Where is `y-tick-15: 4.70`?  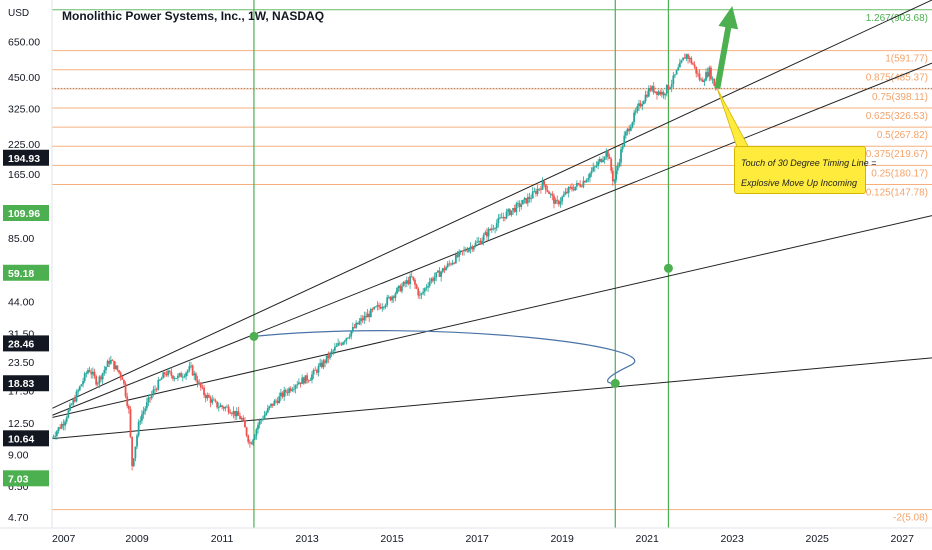 y-tick-15: 4.70 is located at coordinates (18, 518).